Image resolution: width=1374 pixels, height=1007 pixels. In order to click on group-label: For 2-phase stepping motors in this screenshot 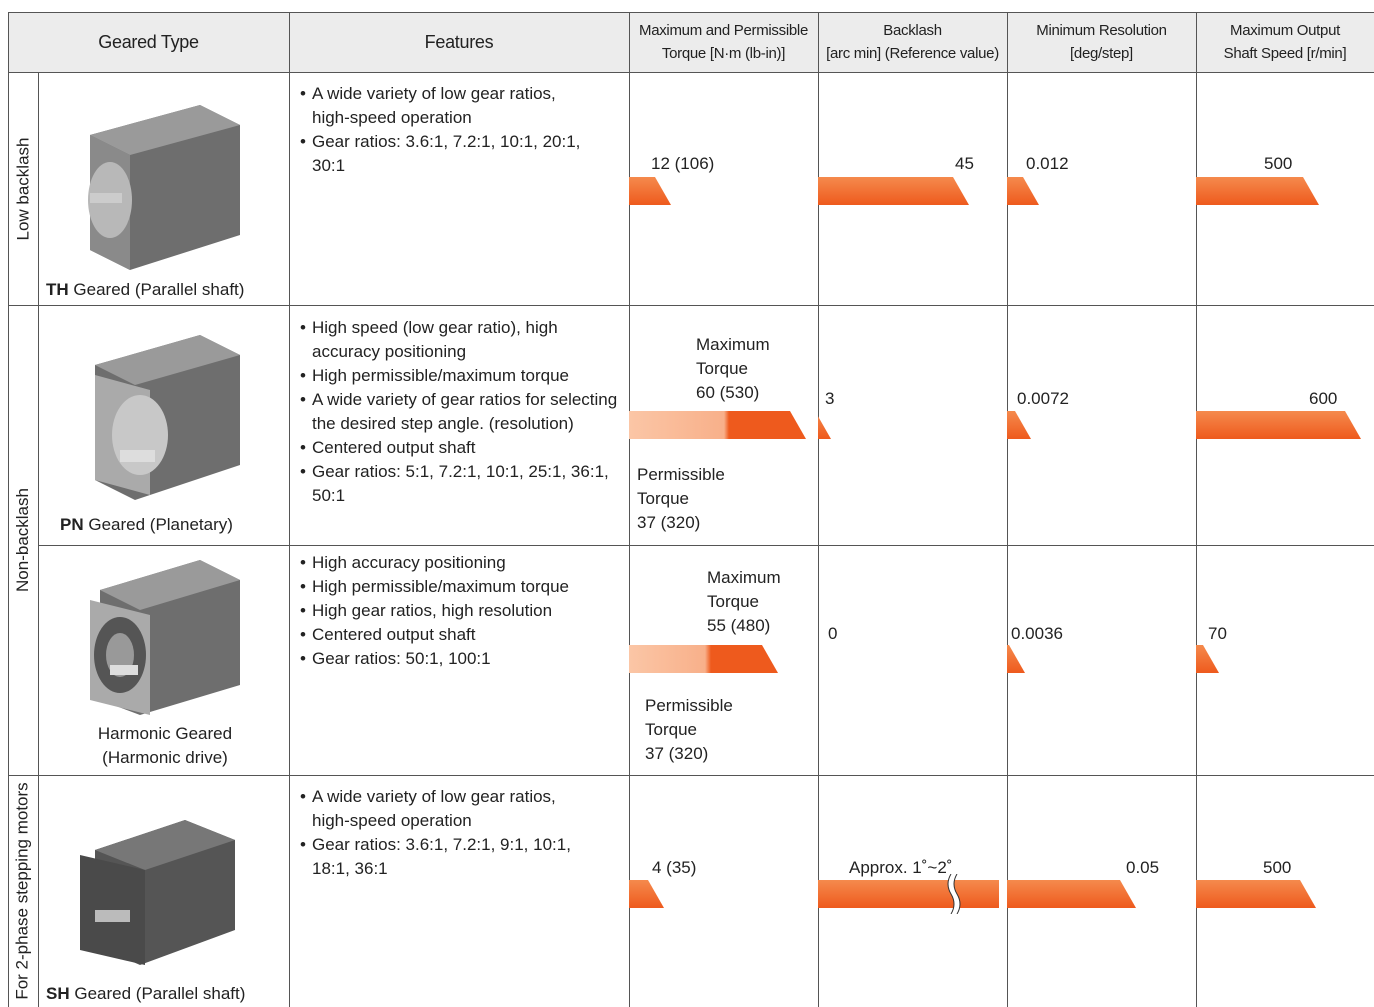, I will do `click(22, 891)`.